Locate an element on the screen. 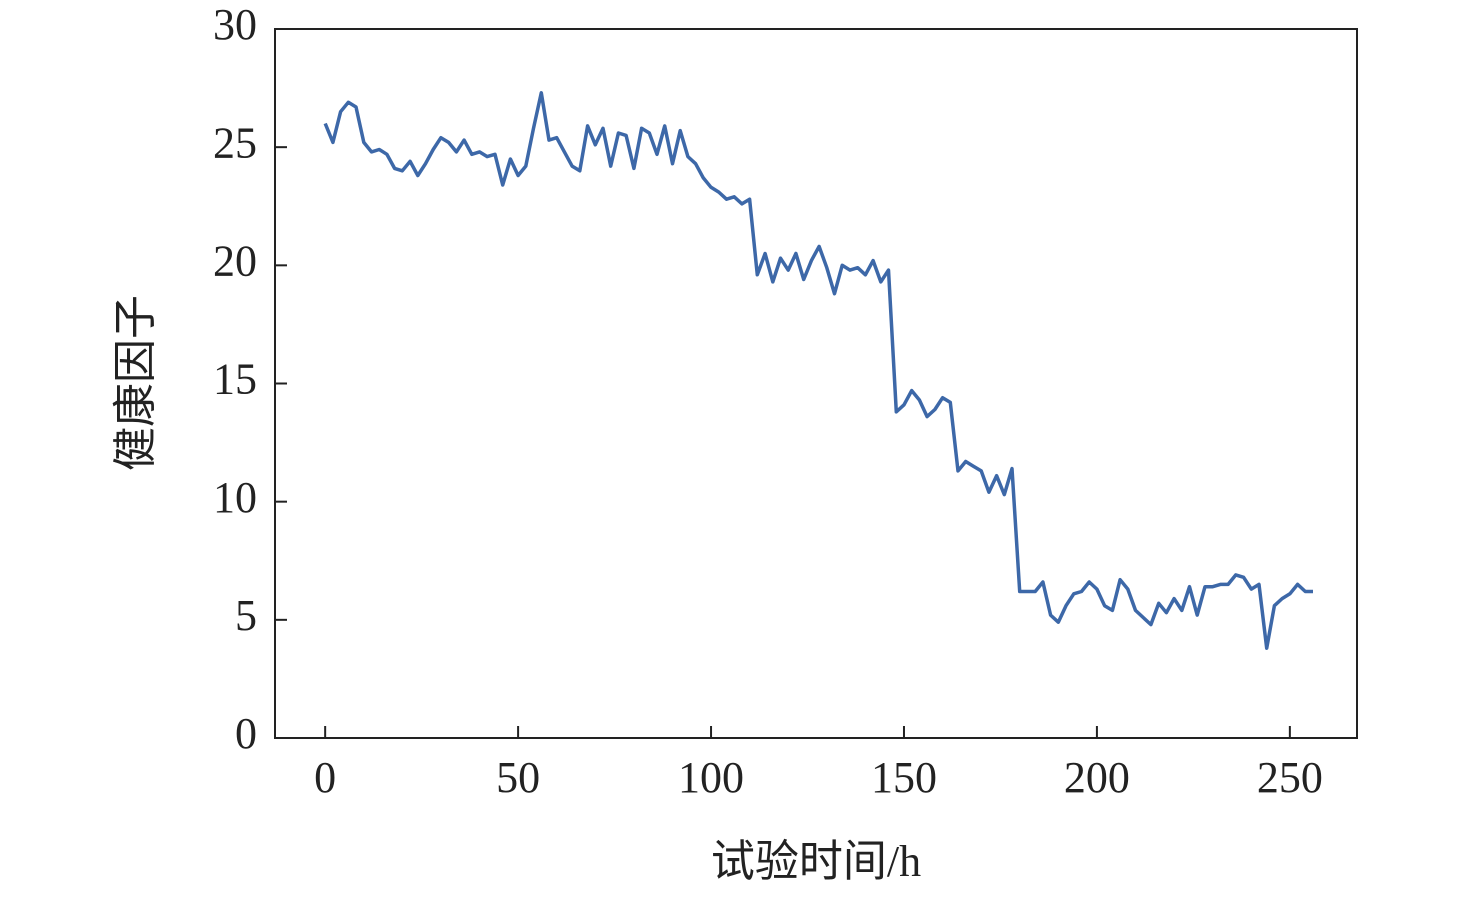  y-tick-label: 20 is located at coordinates (235, 260).